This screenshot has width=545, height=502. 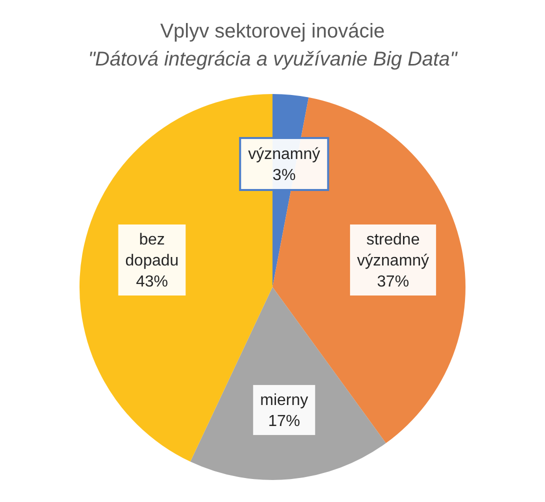 What do you see at coordinates (284, 421) in the screenshot?
I see `data-label: 17%` at bounding box center [284, 421].